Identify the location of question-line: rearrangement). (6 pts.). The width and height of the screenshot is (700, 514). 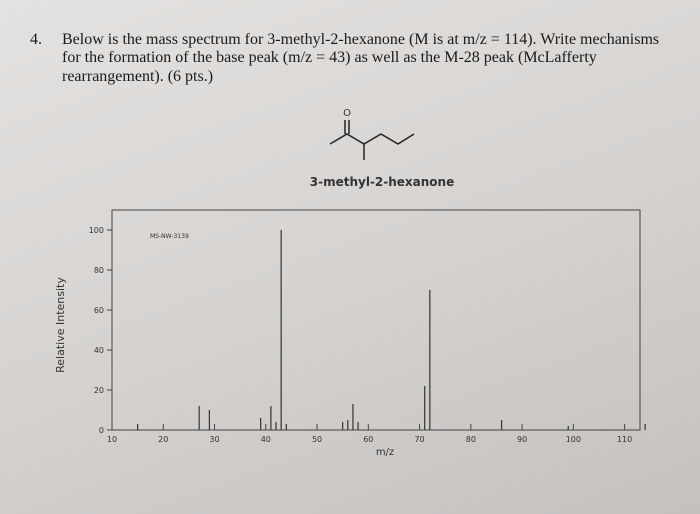
(138, 76).